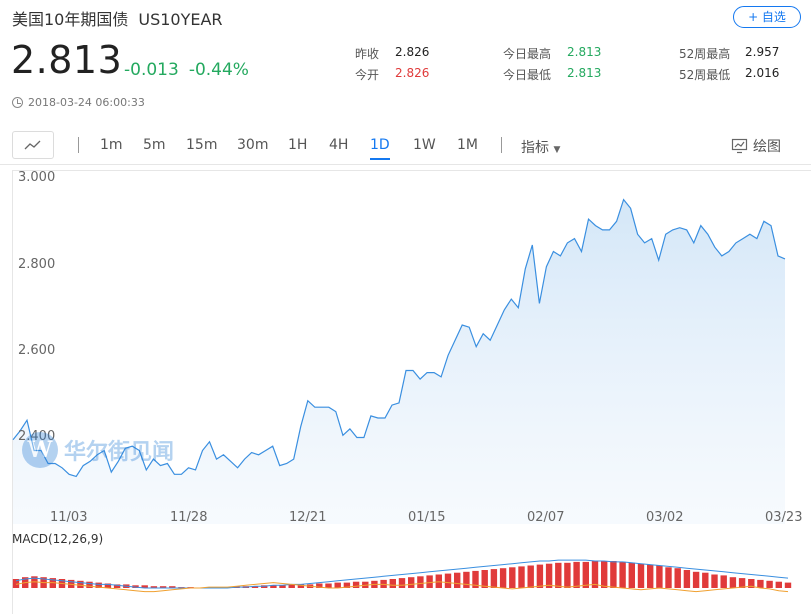  What do you see at coordinates (202, 145) in the screenshot?
I see `period-15m: 15m` at bounding box center [202, 145].